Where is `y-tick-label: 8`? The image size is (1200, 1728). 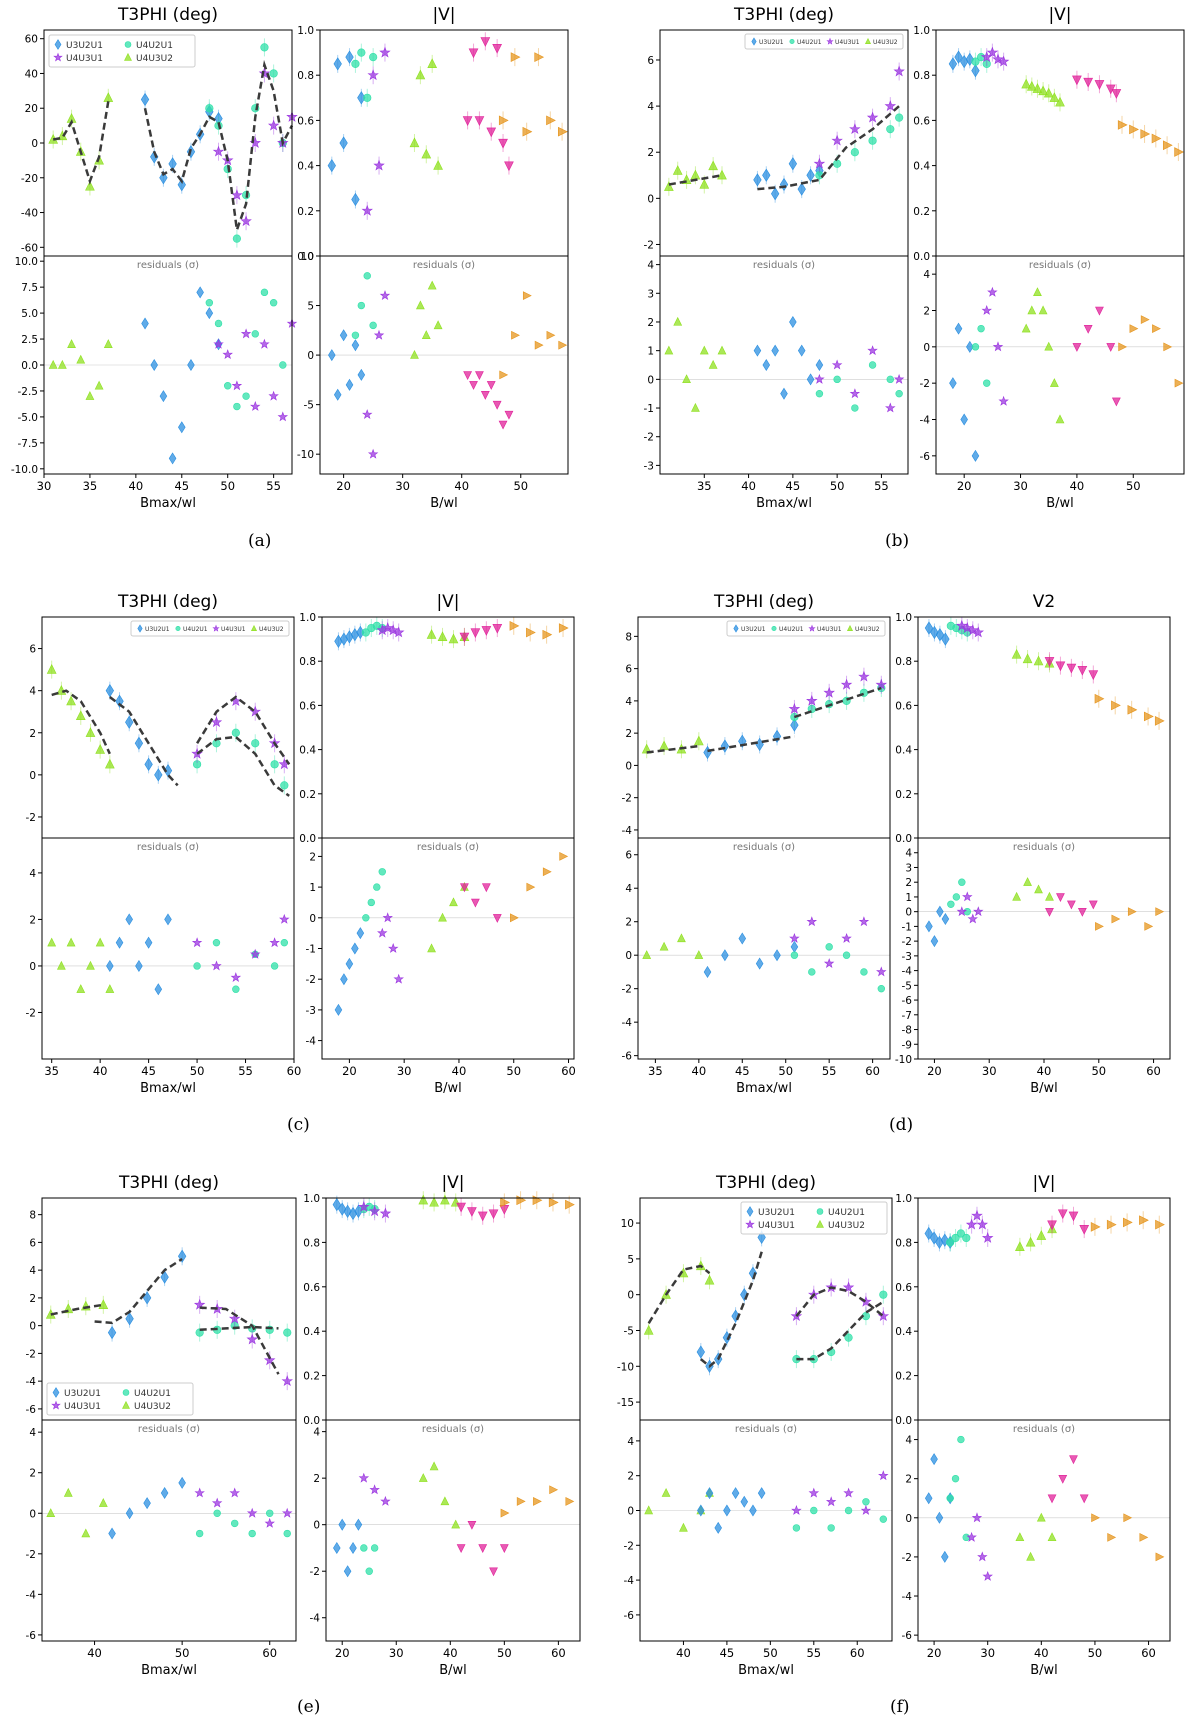
y-tick-label: 8 is located at coordinates (628, 637).